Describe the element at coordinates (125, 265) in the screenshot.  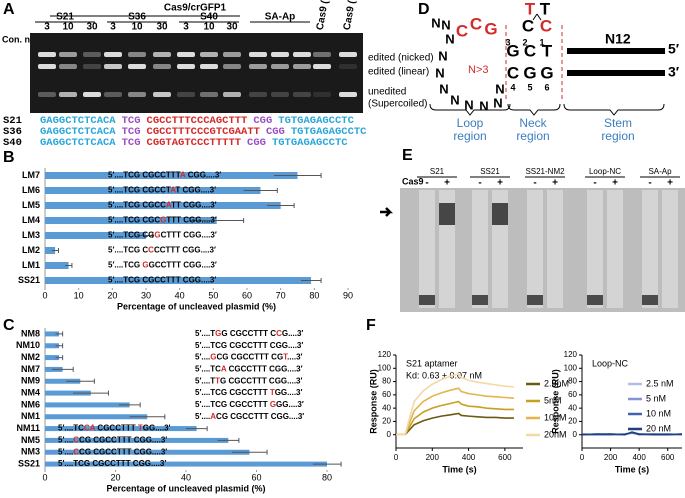
I see `annotation-part: 5′....TCG` at that location.